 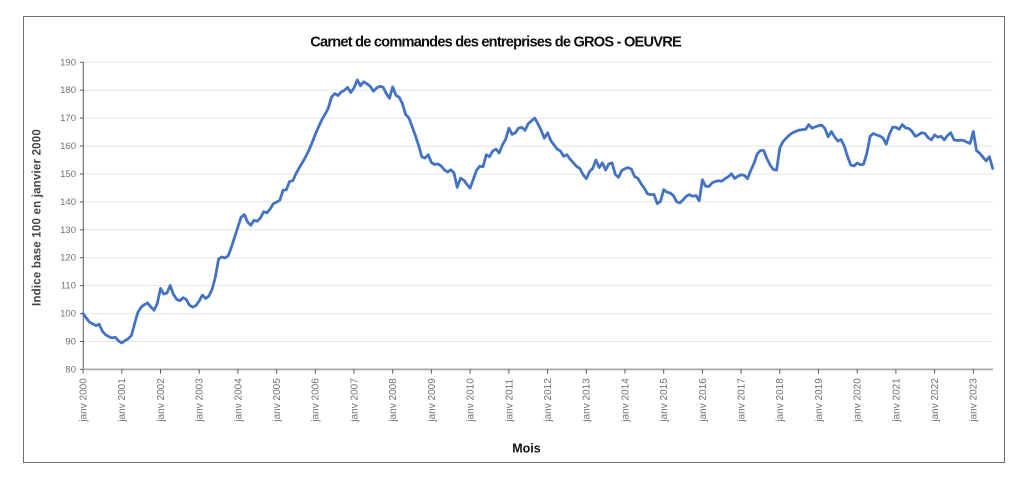 What do you see at coordinates (471, 400) in the screenshot?
I see `svg-text: janv 2010` at bounding box center [471, 400].